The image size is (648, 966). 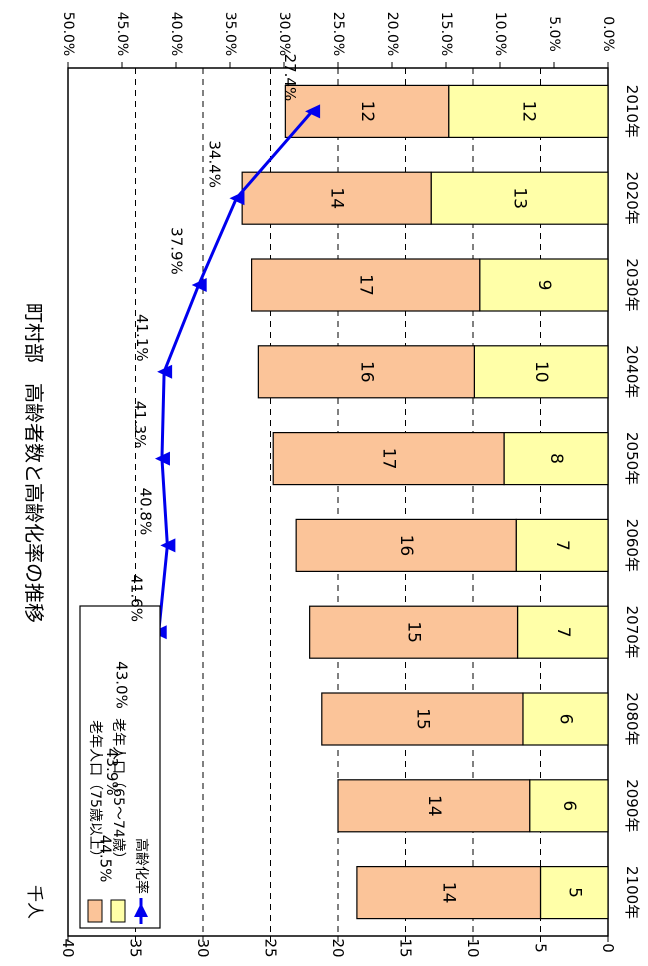 I want to click on category-label: 2030年, so click(x=632, y=284).